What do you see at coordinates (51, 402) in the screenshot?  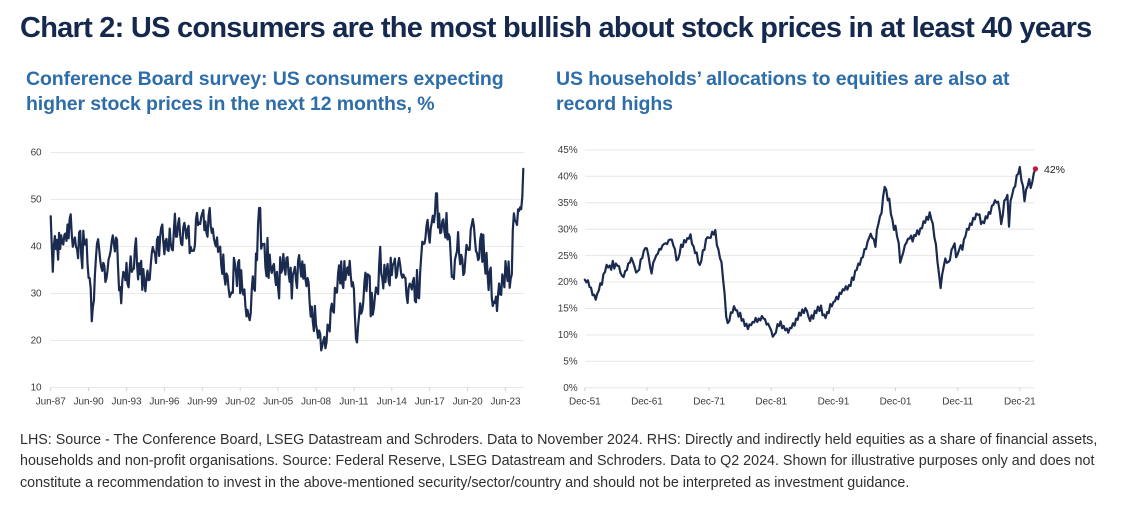 I see `svg-text: Jun-87` at bounding box center [51, 402].